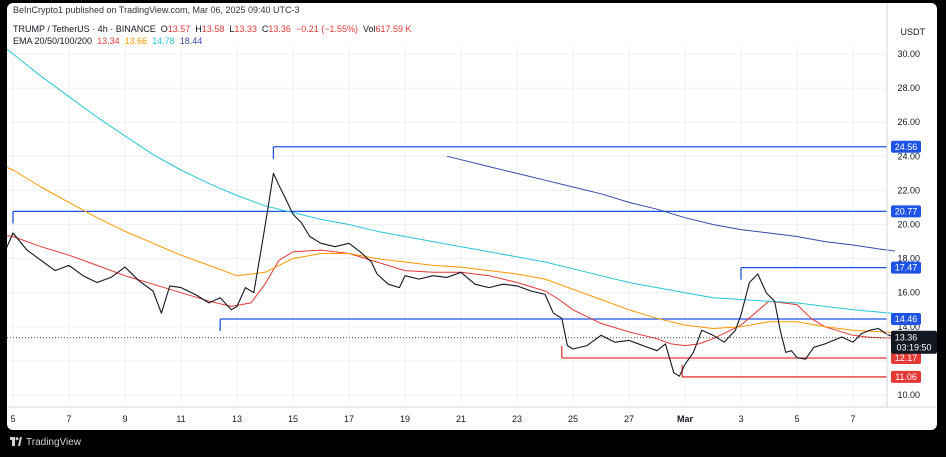 The width and height of the screenshot is (946, 457). What do you see at coordinates (279, 29) in the screenshot?
I see `close-value: 13.36` at bounding box center [279, 29].